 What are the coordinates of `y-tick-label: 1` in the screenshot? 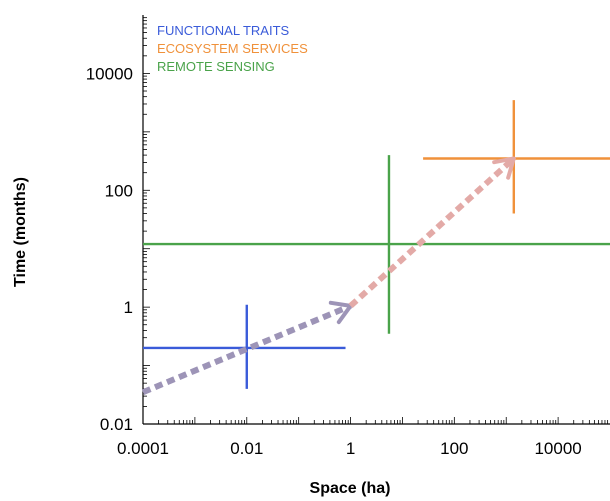 It's located at (128, 307).